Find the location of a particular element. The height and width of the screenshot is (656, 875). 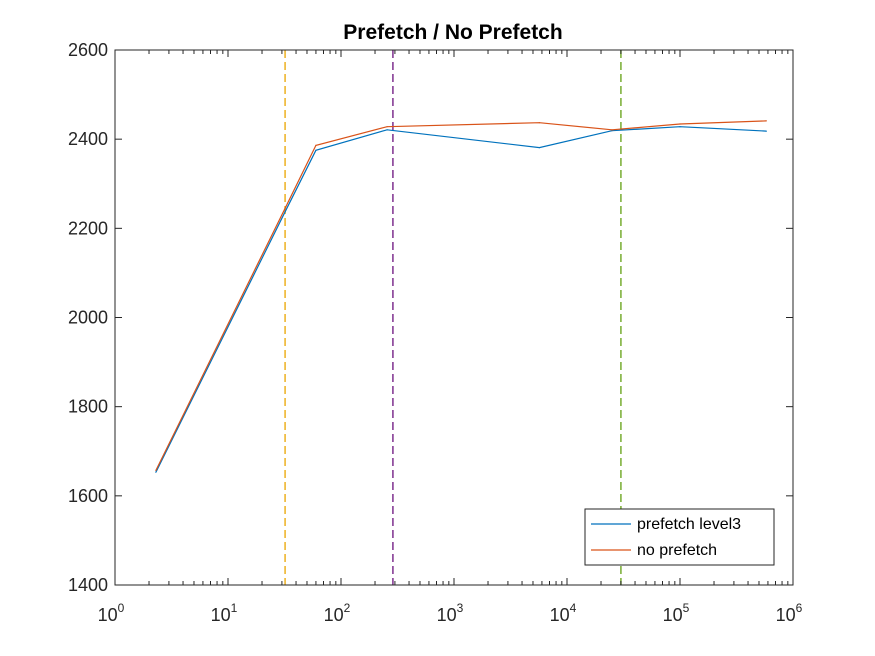

legend-box is located at coordinates (679, 537).